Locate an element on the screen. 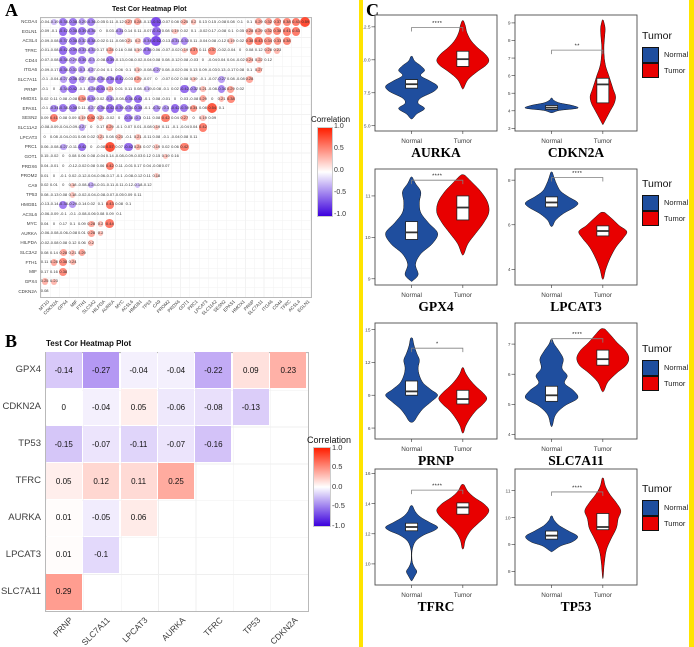 Image resolution: width=694 pixels, height=647 pixels. heatmap-row-label: ITGA6 is located at coordinates (30, 70).